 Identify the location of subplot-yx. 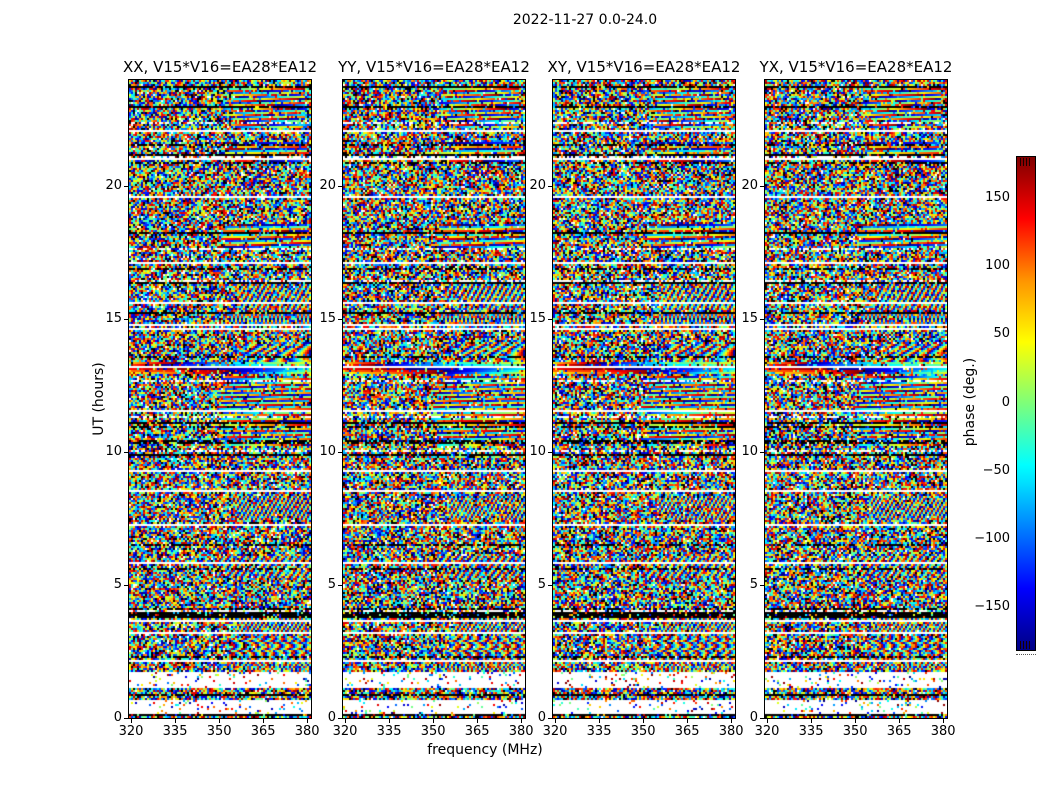
(856, 399).